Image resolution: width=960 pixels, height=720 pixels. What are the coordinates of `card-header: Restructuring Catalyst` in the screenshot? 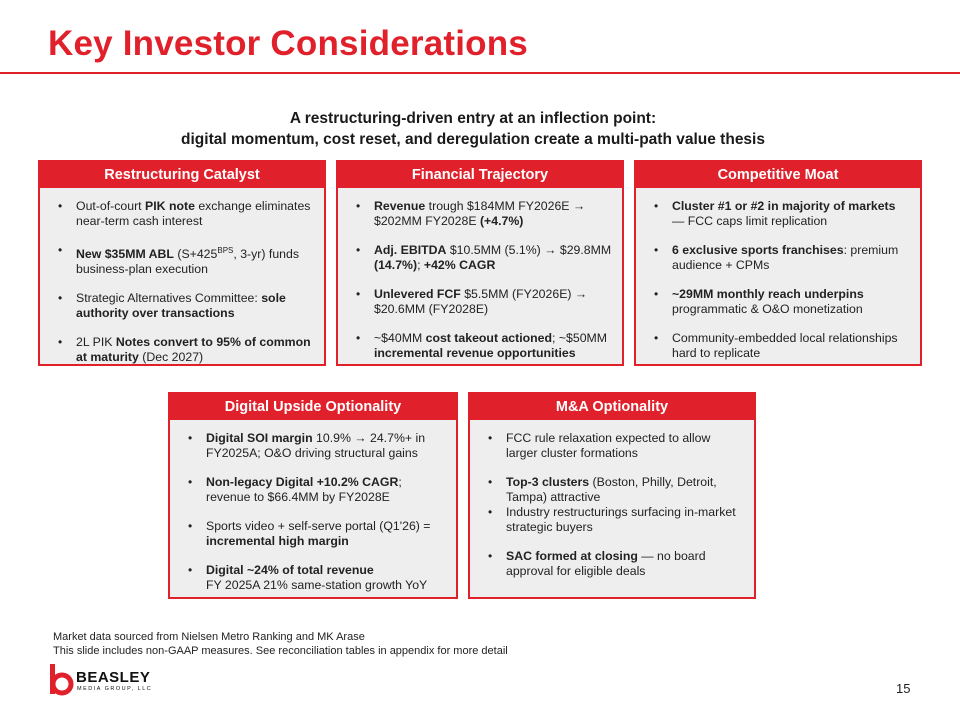 It's located at (182, 175).